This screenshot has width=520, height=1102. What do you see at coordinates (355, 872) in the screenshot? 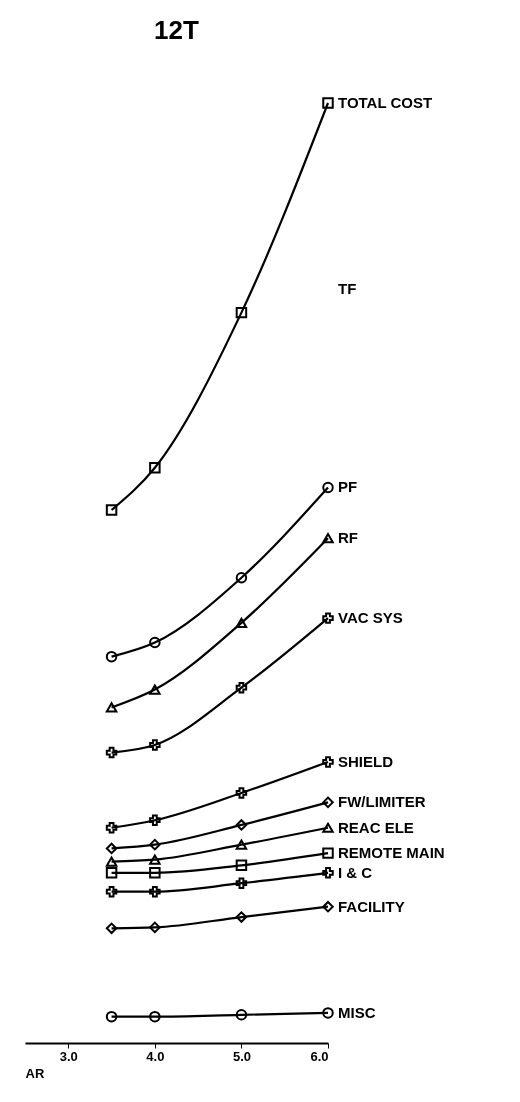
I see `series-label: I & C` at bounding box center [355, 872].